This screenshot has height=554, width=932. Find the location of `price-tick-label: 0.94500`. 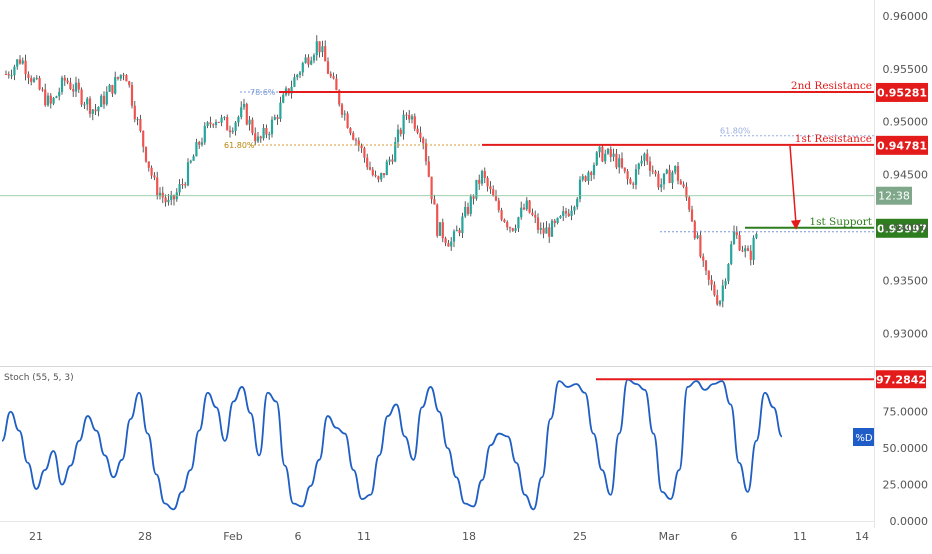

price-tick-label: 0.94500 is located at coordinates (906, 175).